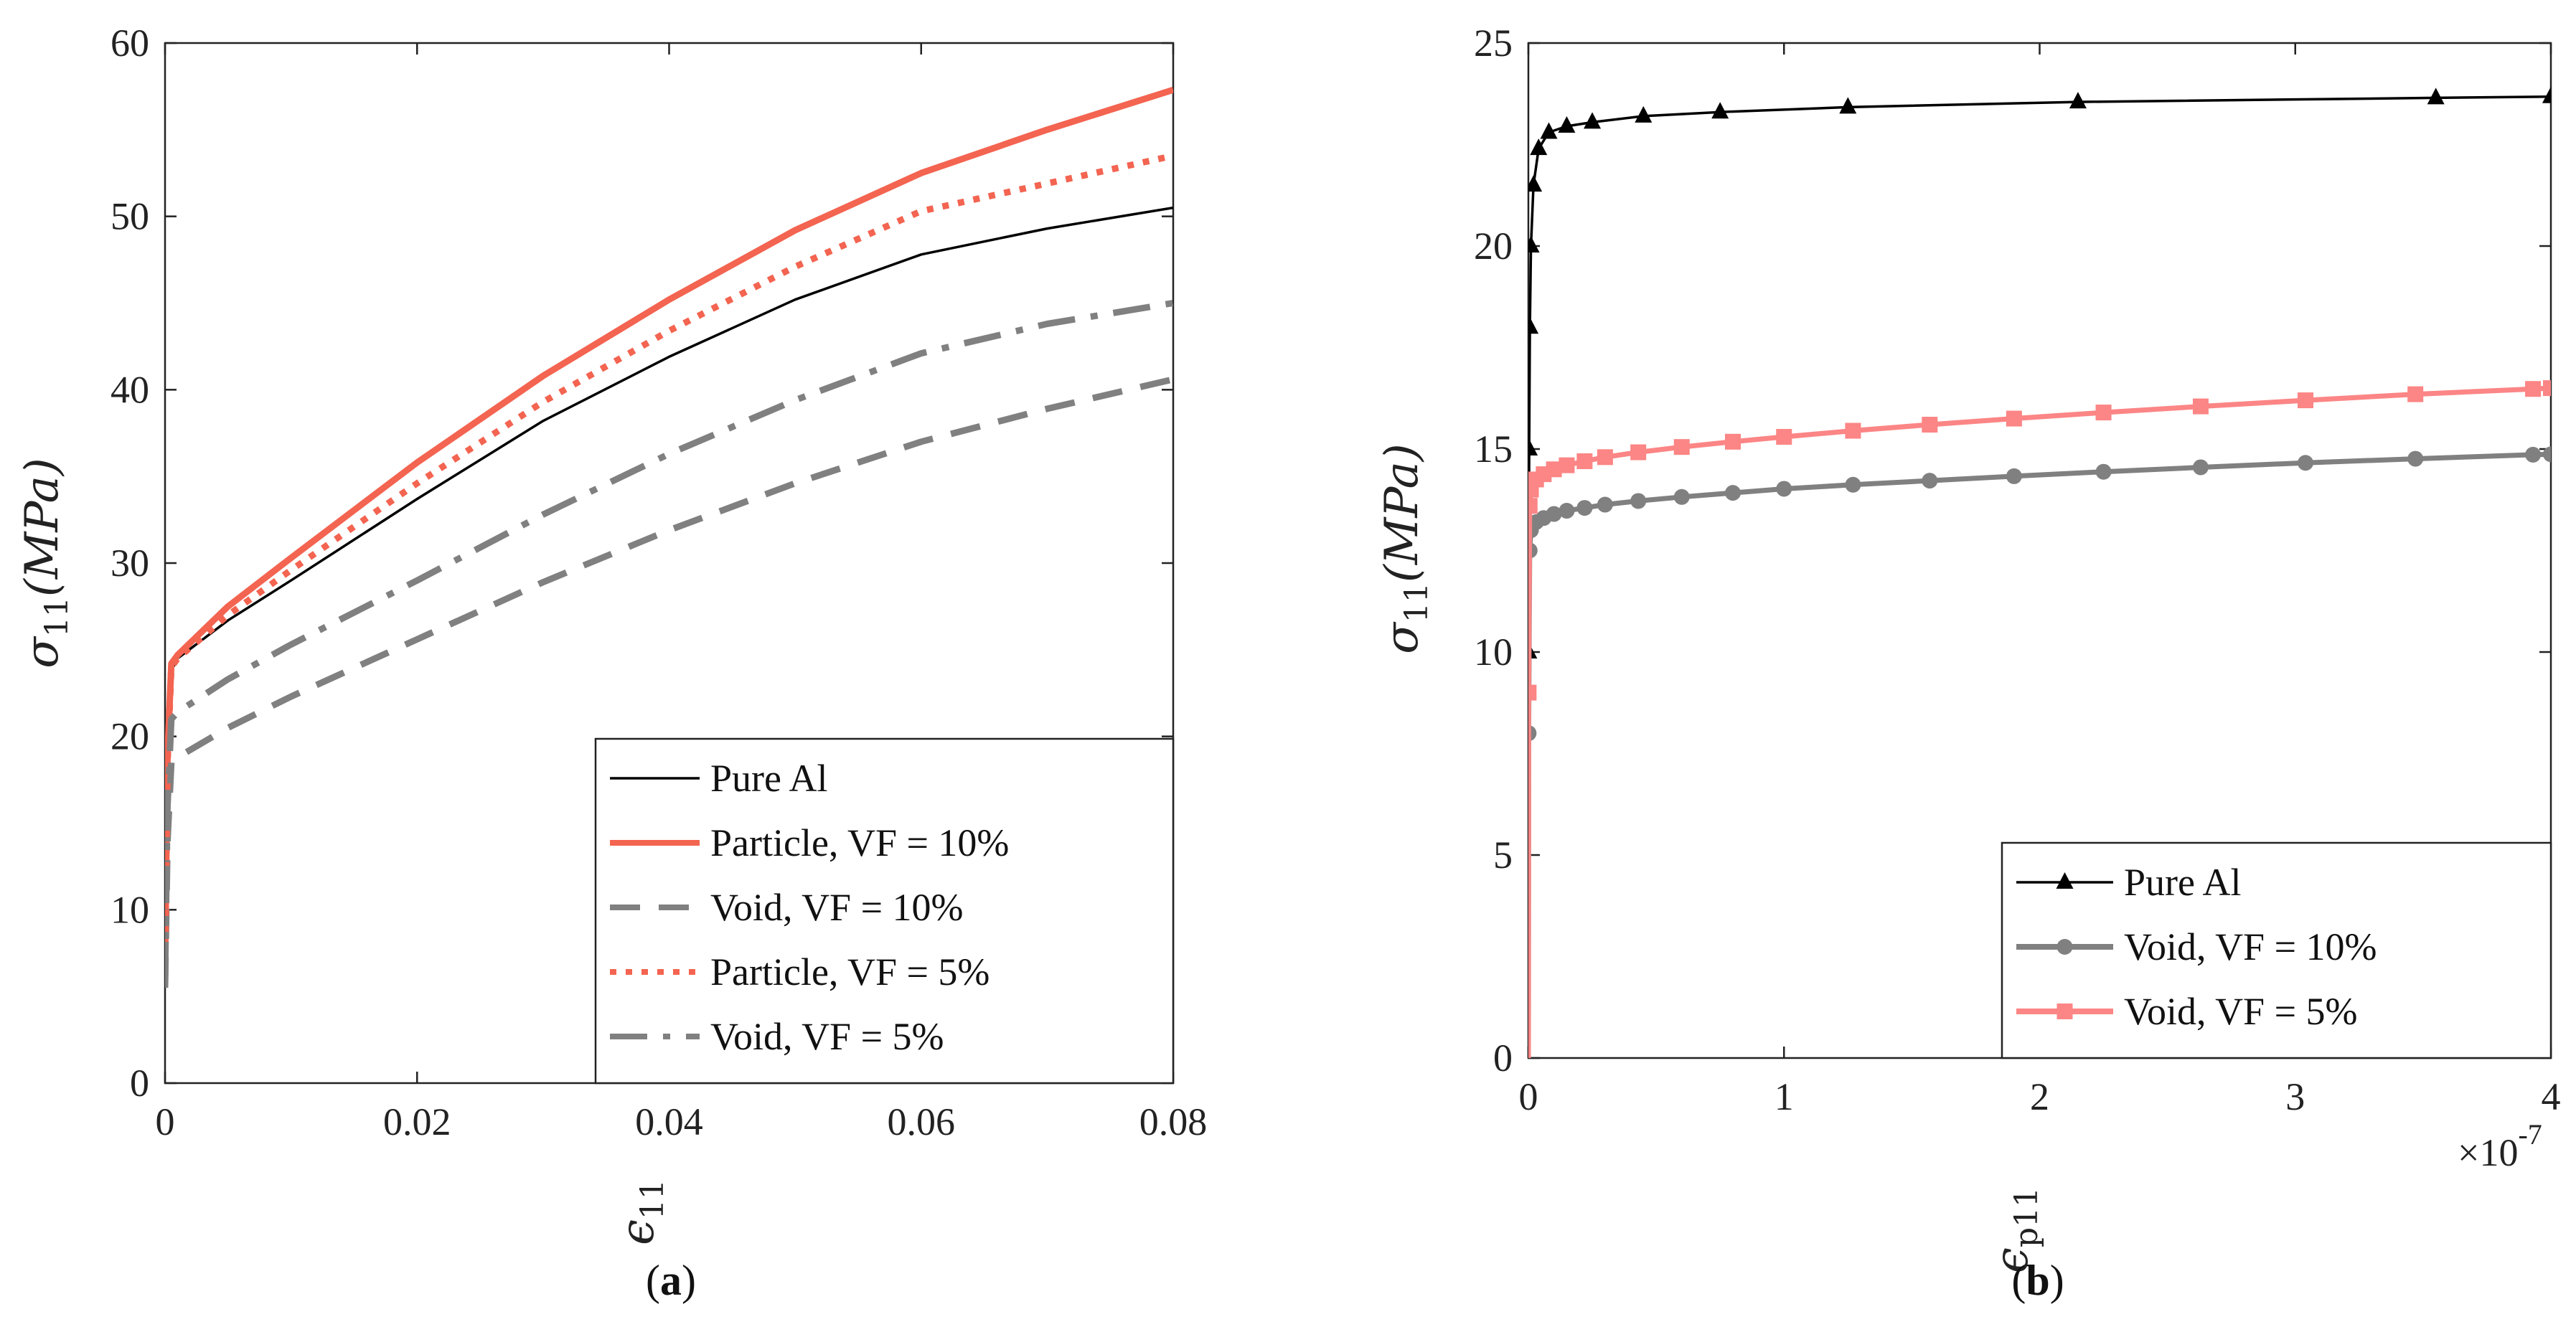 The image size is (2576, 1327). I want to click on x-tick-label: 4, so click(2551, 1097).